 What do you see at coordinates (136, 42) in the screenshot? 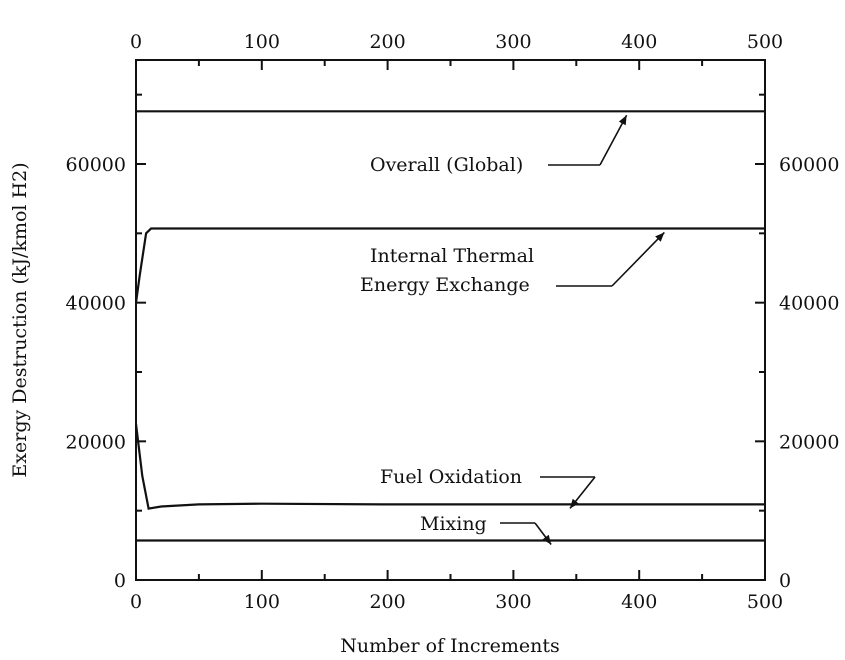
I see `x-tick-label-top: 0` at bounding box center [136, 42].